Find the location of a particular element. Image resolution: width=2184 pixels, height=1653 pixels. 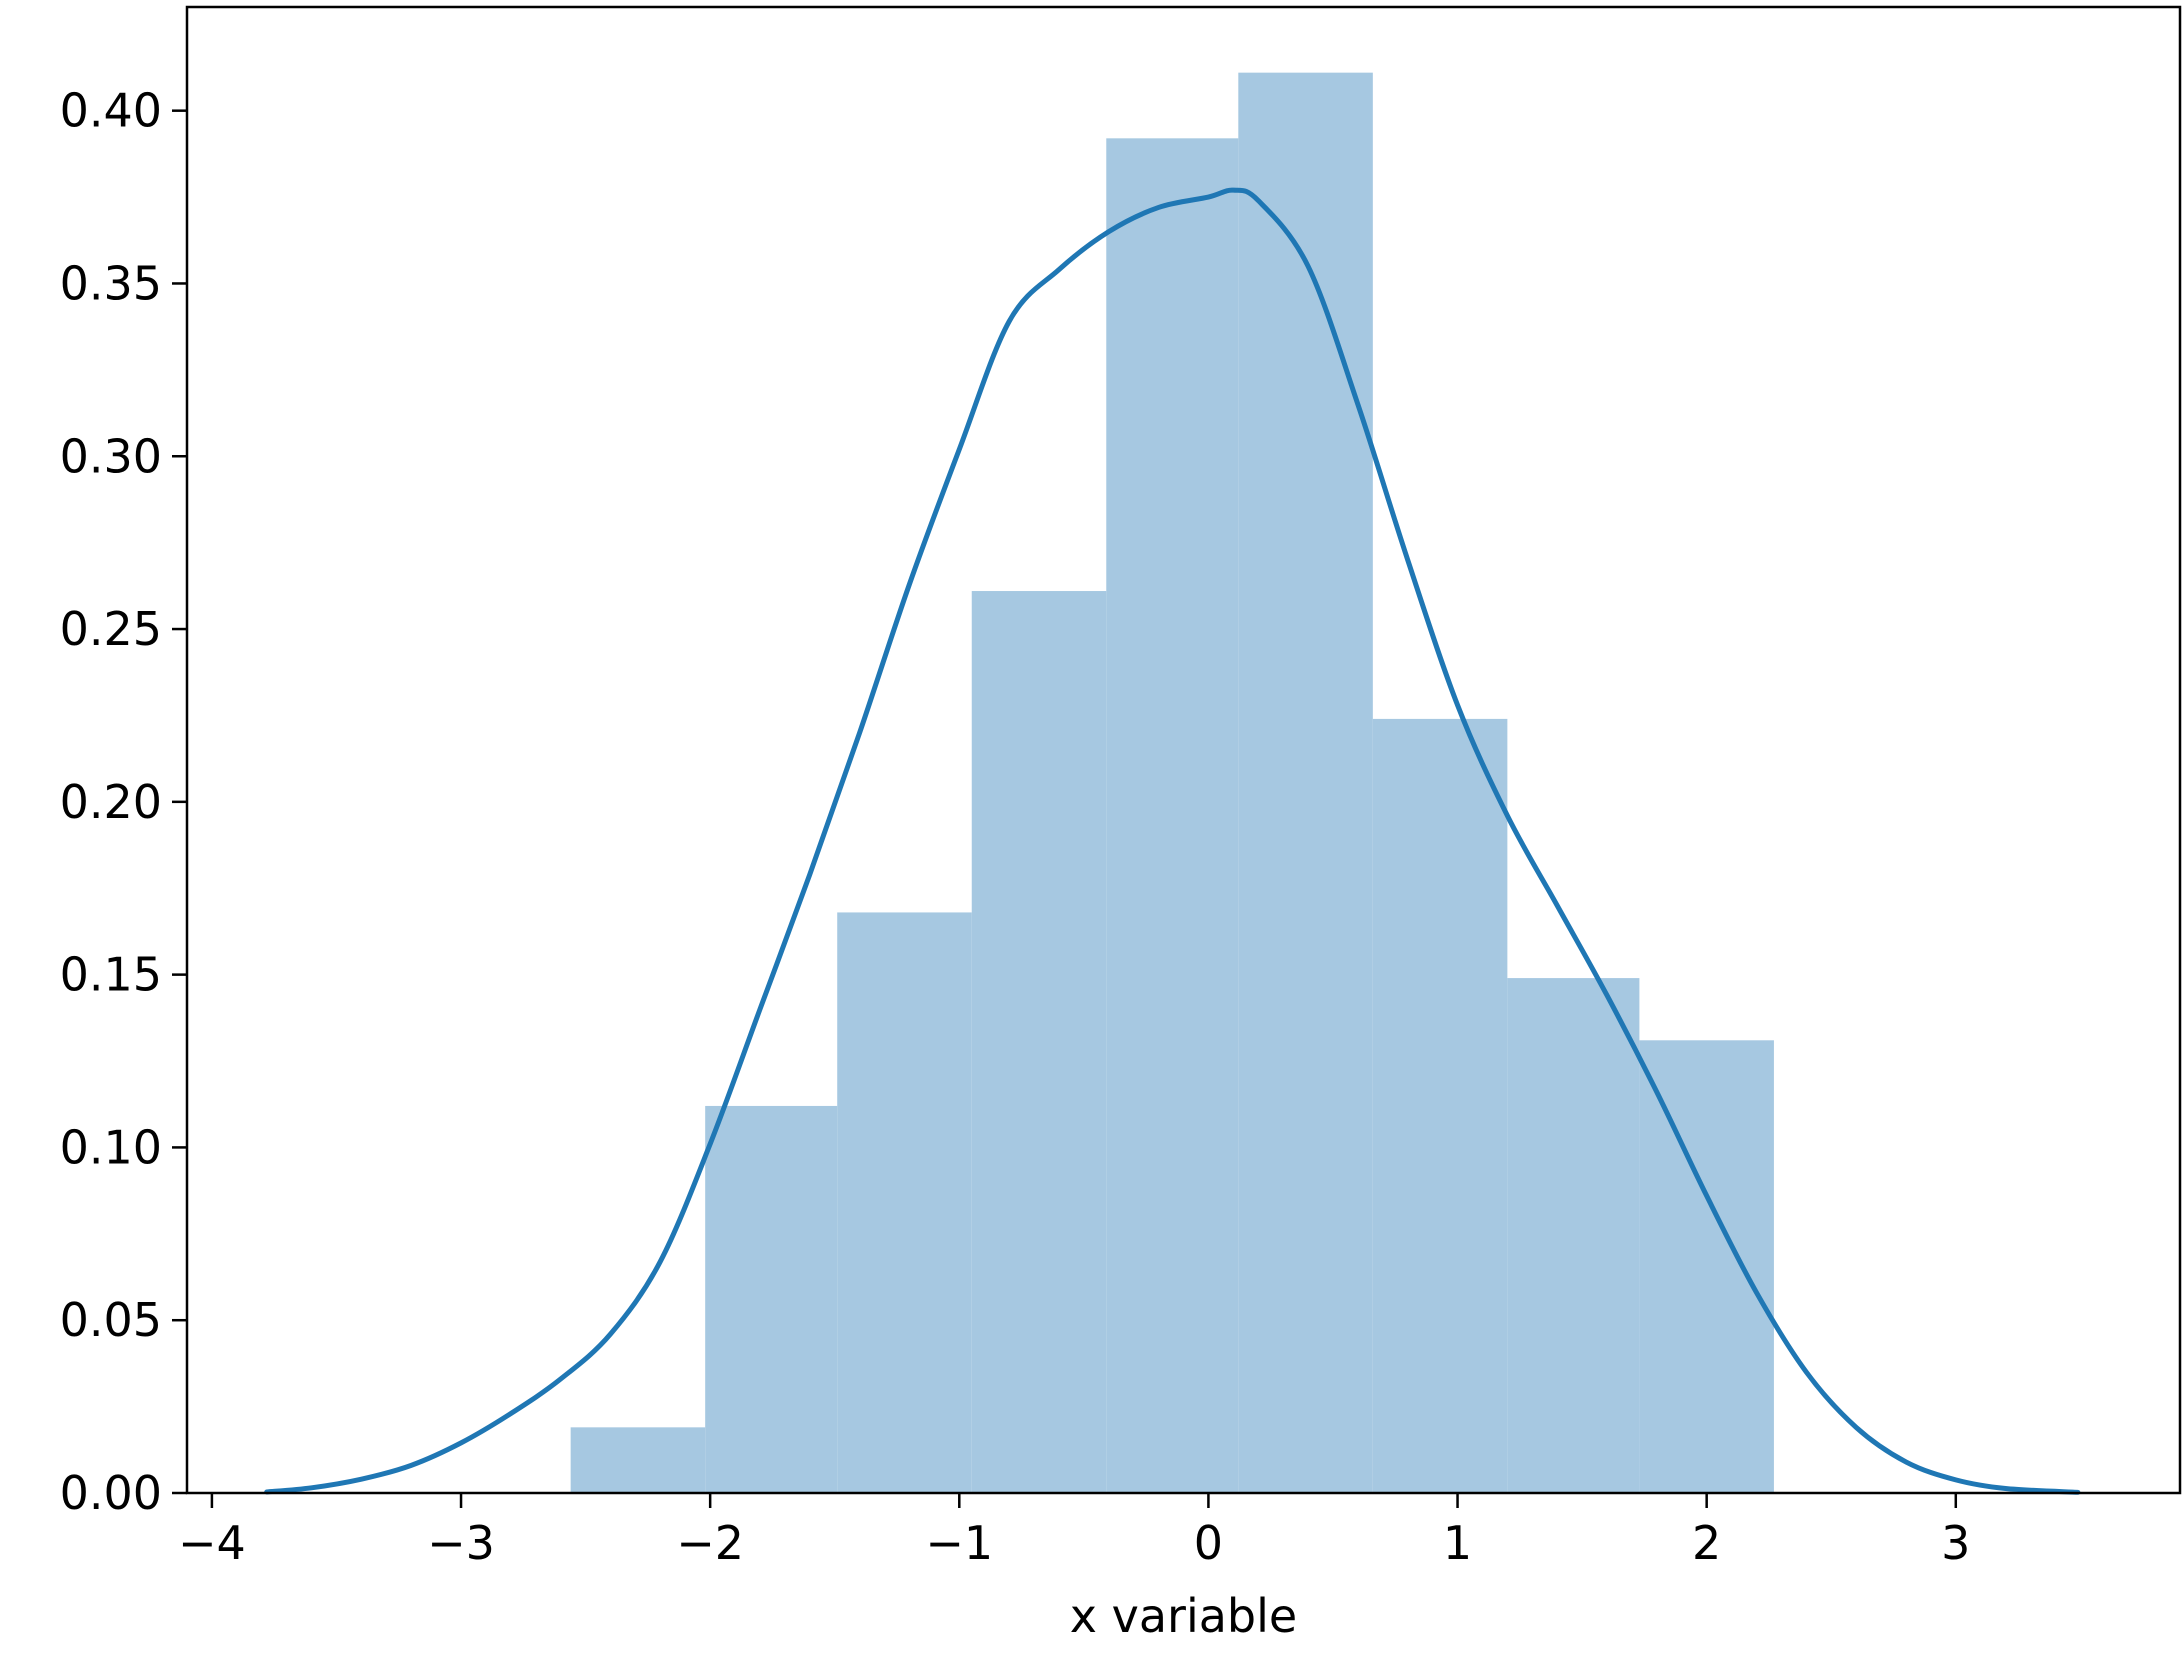

y-tick-label: 0.05 is located at coordinates (111, 1320).